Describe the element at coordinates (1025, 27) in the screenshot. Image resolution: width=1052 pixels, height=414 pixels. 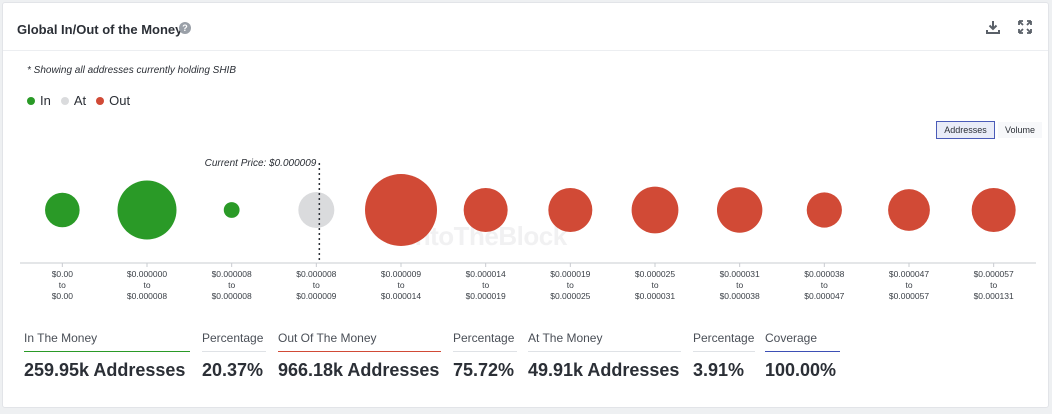
I see `expand-icon` at that location.